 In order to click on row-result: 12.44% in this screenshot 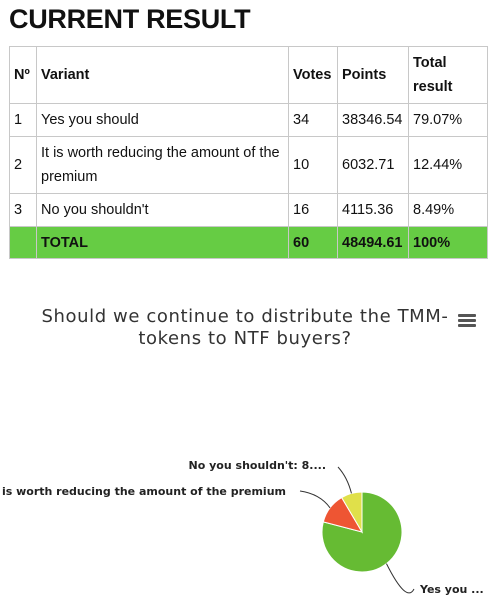, I will do `click(448, 165)`.